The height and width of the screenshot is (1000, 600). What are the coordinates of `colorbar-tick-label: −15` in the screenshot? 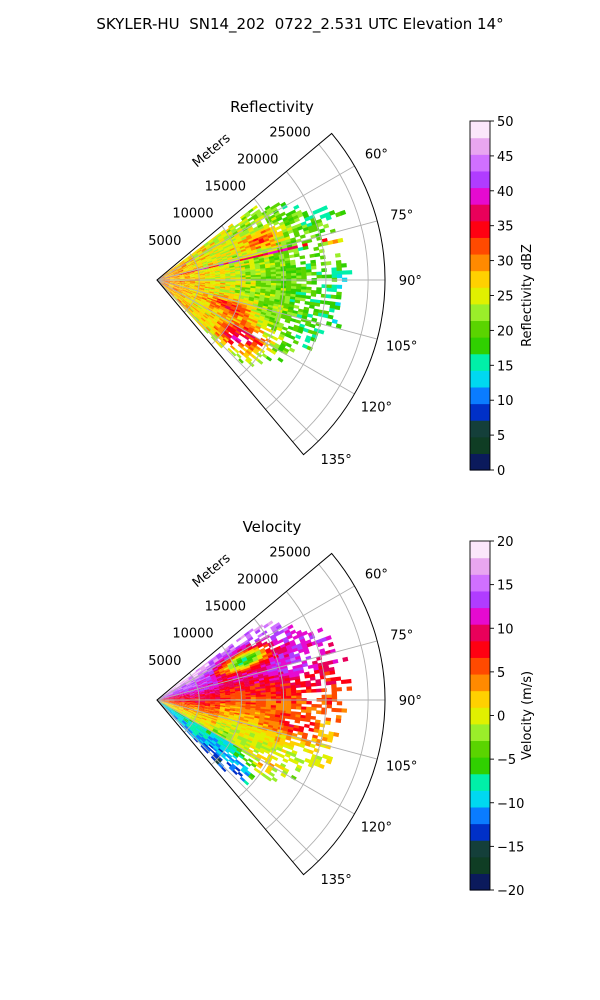 It's located at (510, 847).